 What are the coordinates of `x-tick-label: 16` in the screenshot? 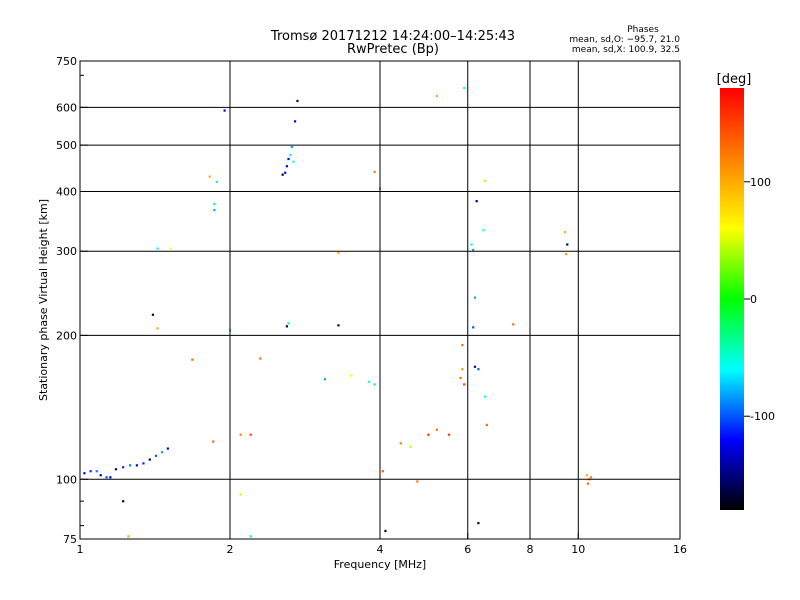 It's located at (680, 549).